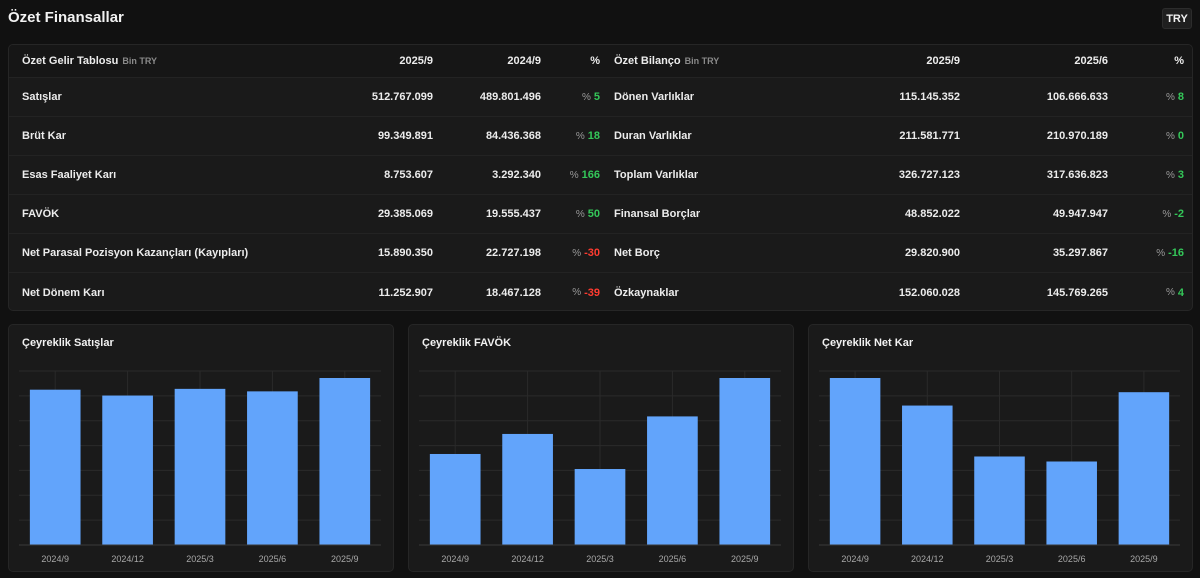 The image size is (1200, 578). I want to click on balance-row-previous-value: 210.970.189, so click(1077, 136).